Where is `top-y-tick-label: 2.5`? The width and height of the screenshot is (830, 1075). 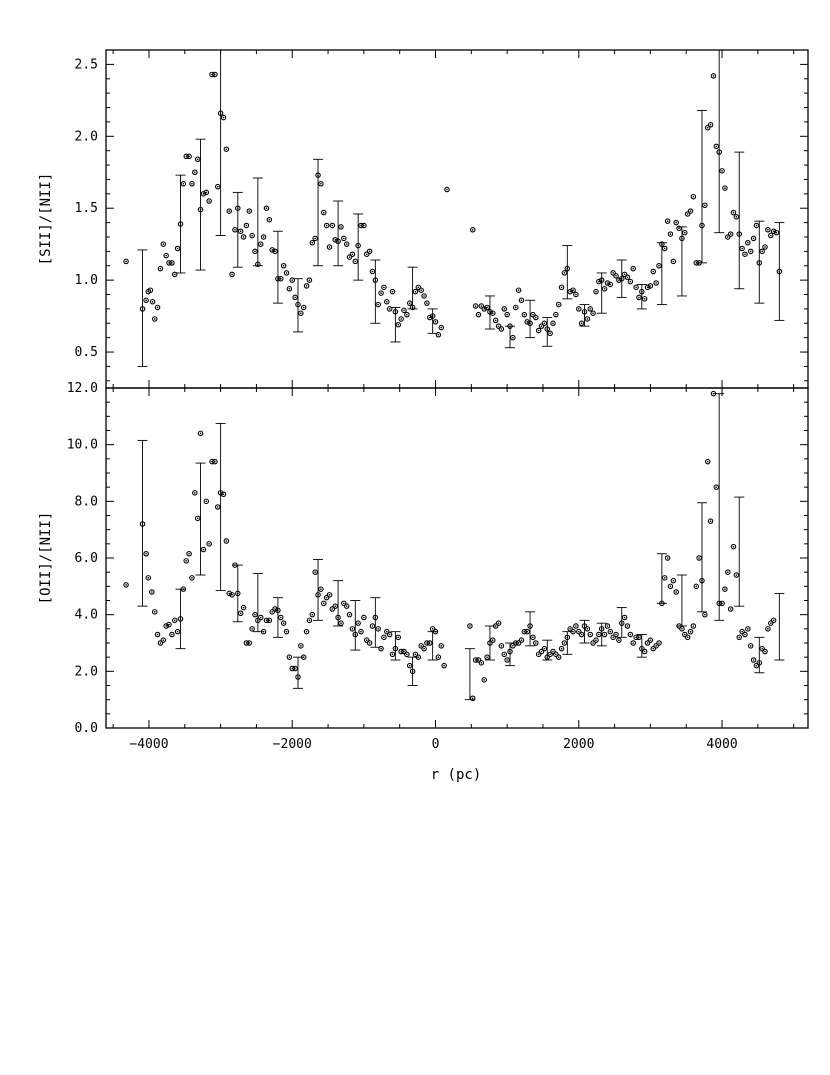
top-y-tick-label: 2.5 is located at coordinates (86, 64).